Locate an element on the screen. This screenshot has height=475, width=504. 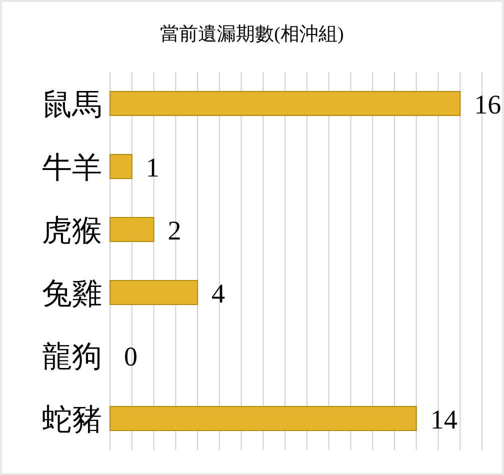
y-tick-label: 兔雞 is located at coordinates (72, 294).